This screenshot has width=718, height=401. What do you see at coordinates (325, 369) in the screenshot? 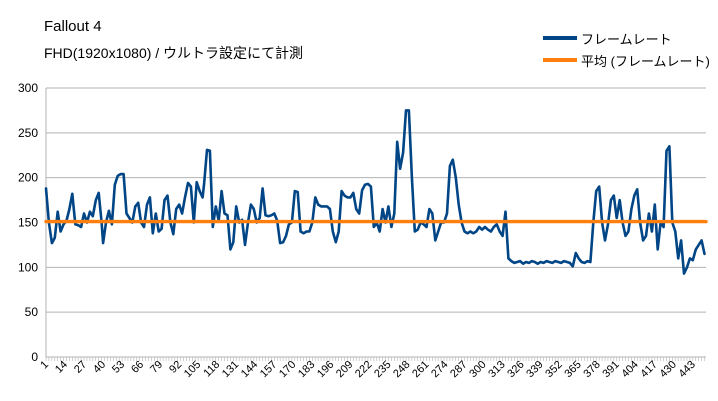
I see `x-tick-label-196: 196` at bounding box center [325, 369].